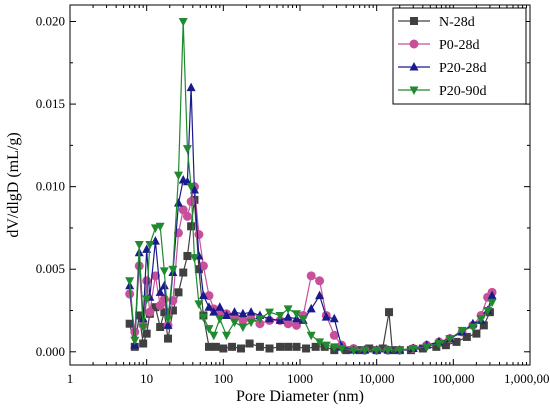 This screenshot has height=410, width=550. What do you see at coordinates (414, 90) in the screenshot?
I see `legend-marker-p20-90d` at bounding box center [414, 90].